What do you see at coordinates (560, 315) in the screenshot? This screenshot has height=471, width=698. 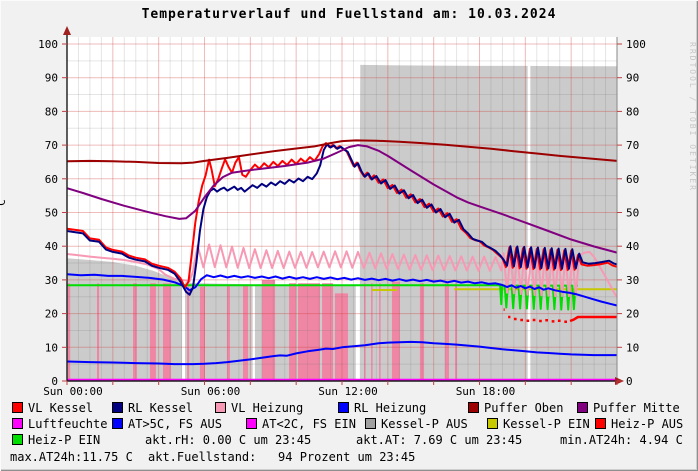 I see `series-heiz-p-aus` at bounding box center [560, 315].